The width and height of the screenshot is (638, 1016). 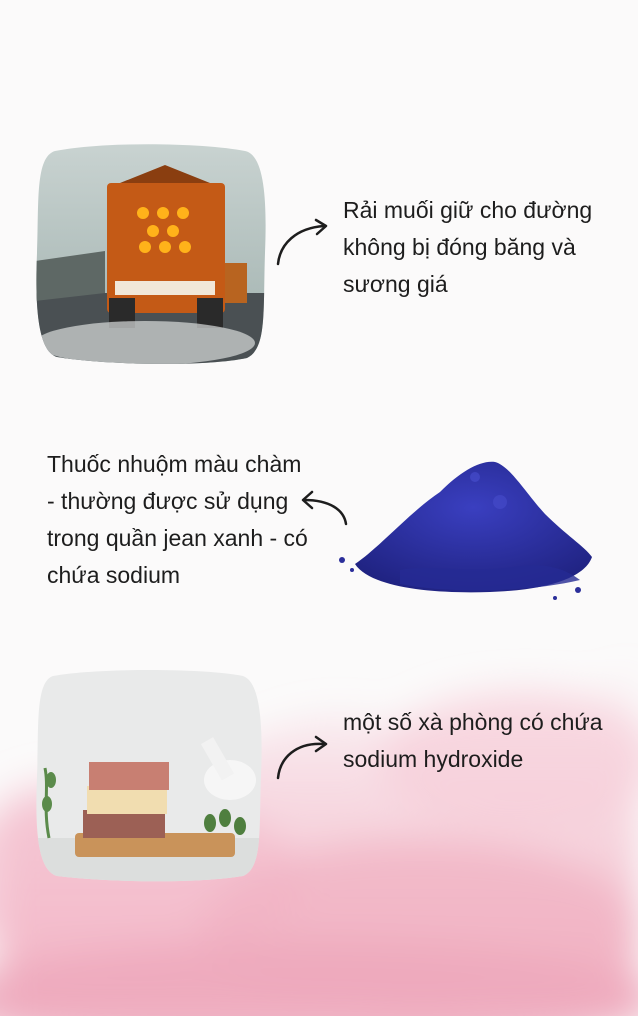 What do you see at coordinates (465, 530) in the screenshot?
I see `indigo-dye-powder-image` at bounding box center [465, 530].